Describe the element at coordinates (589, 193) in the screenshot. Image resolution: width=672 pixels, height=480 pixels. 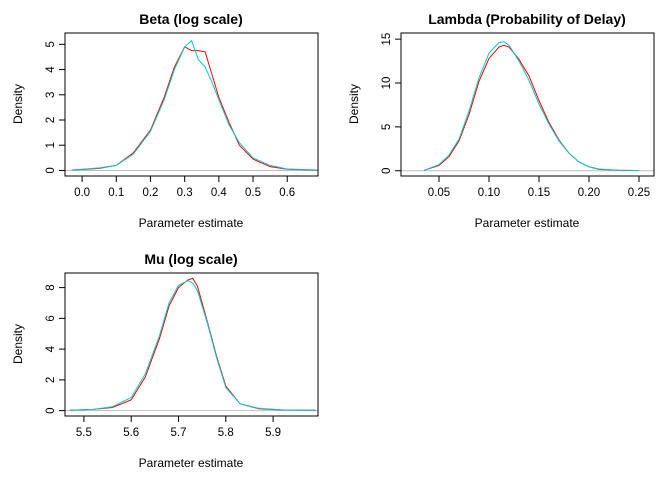
I see `x-tick-label: 0.20` at that location.